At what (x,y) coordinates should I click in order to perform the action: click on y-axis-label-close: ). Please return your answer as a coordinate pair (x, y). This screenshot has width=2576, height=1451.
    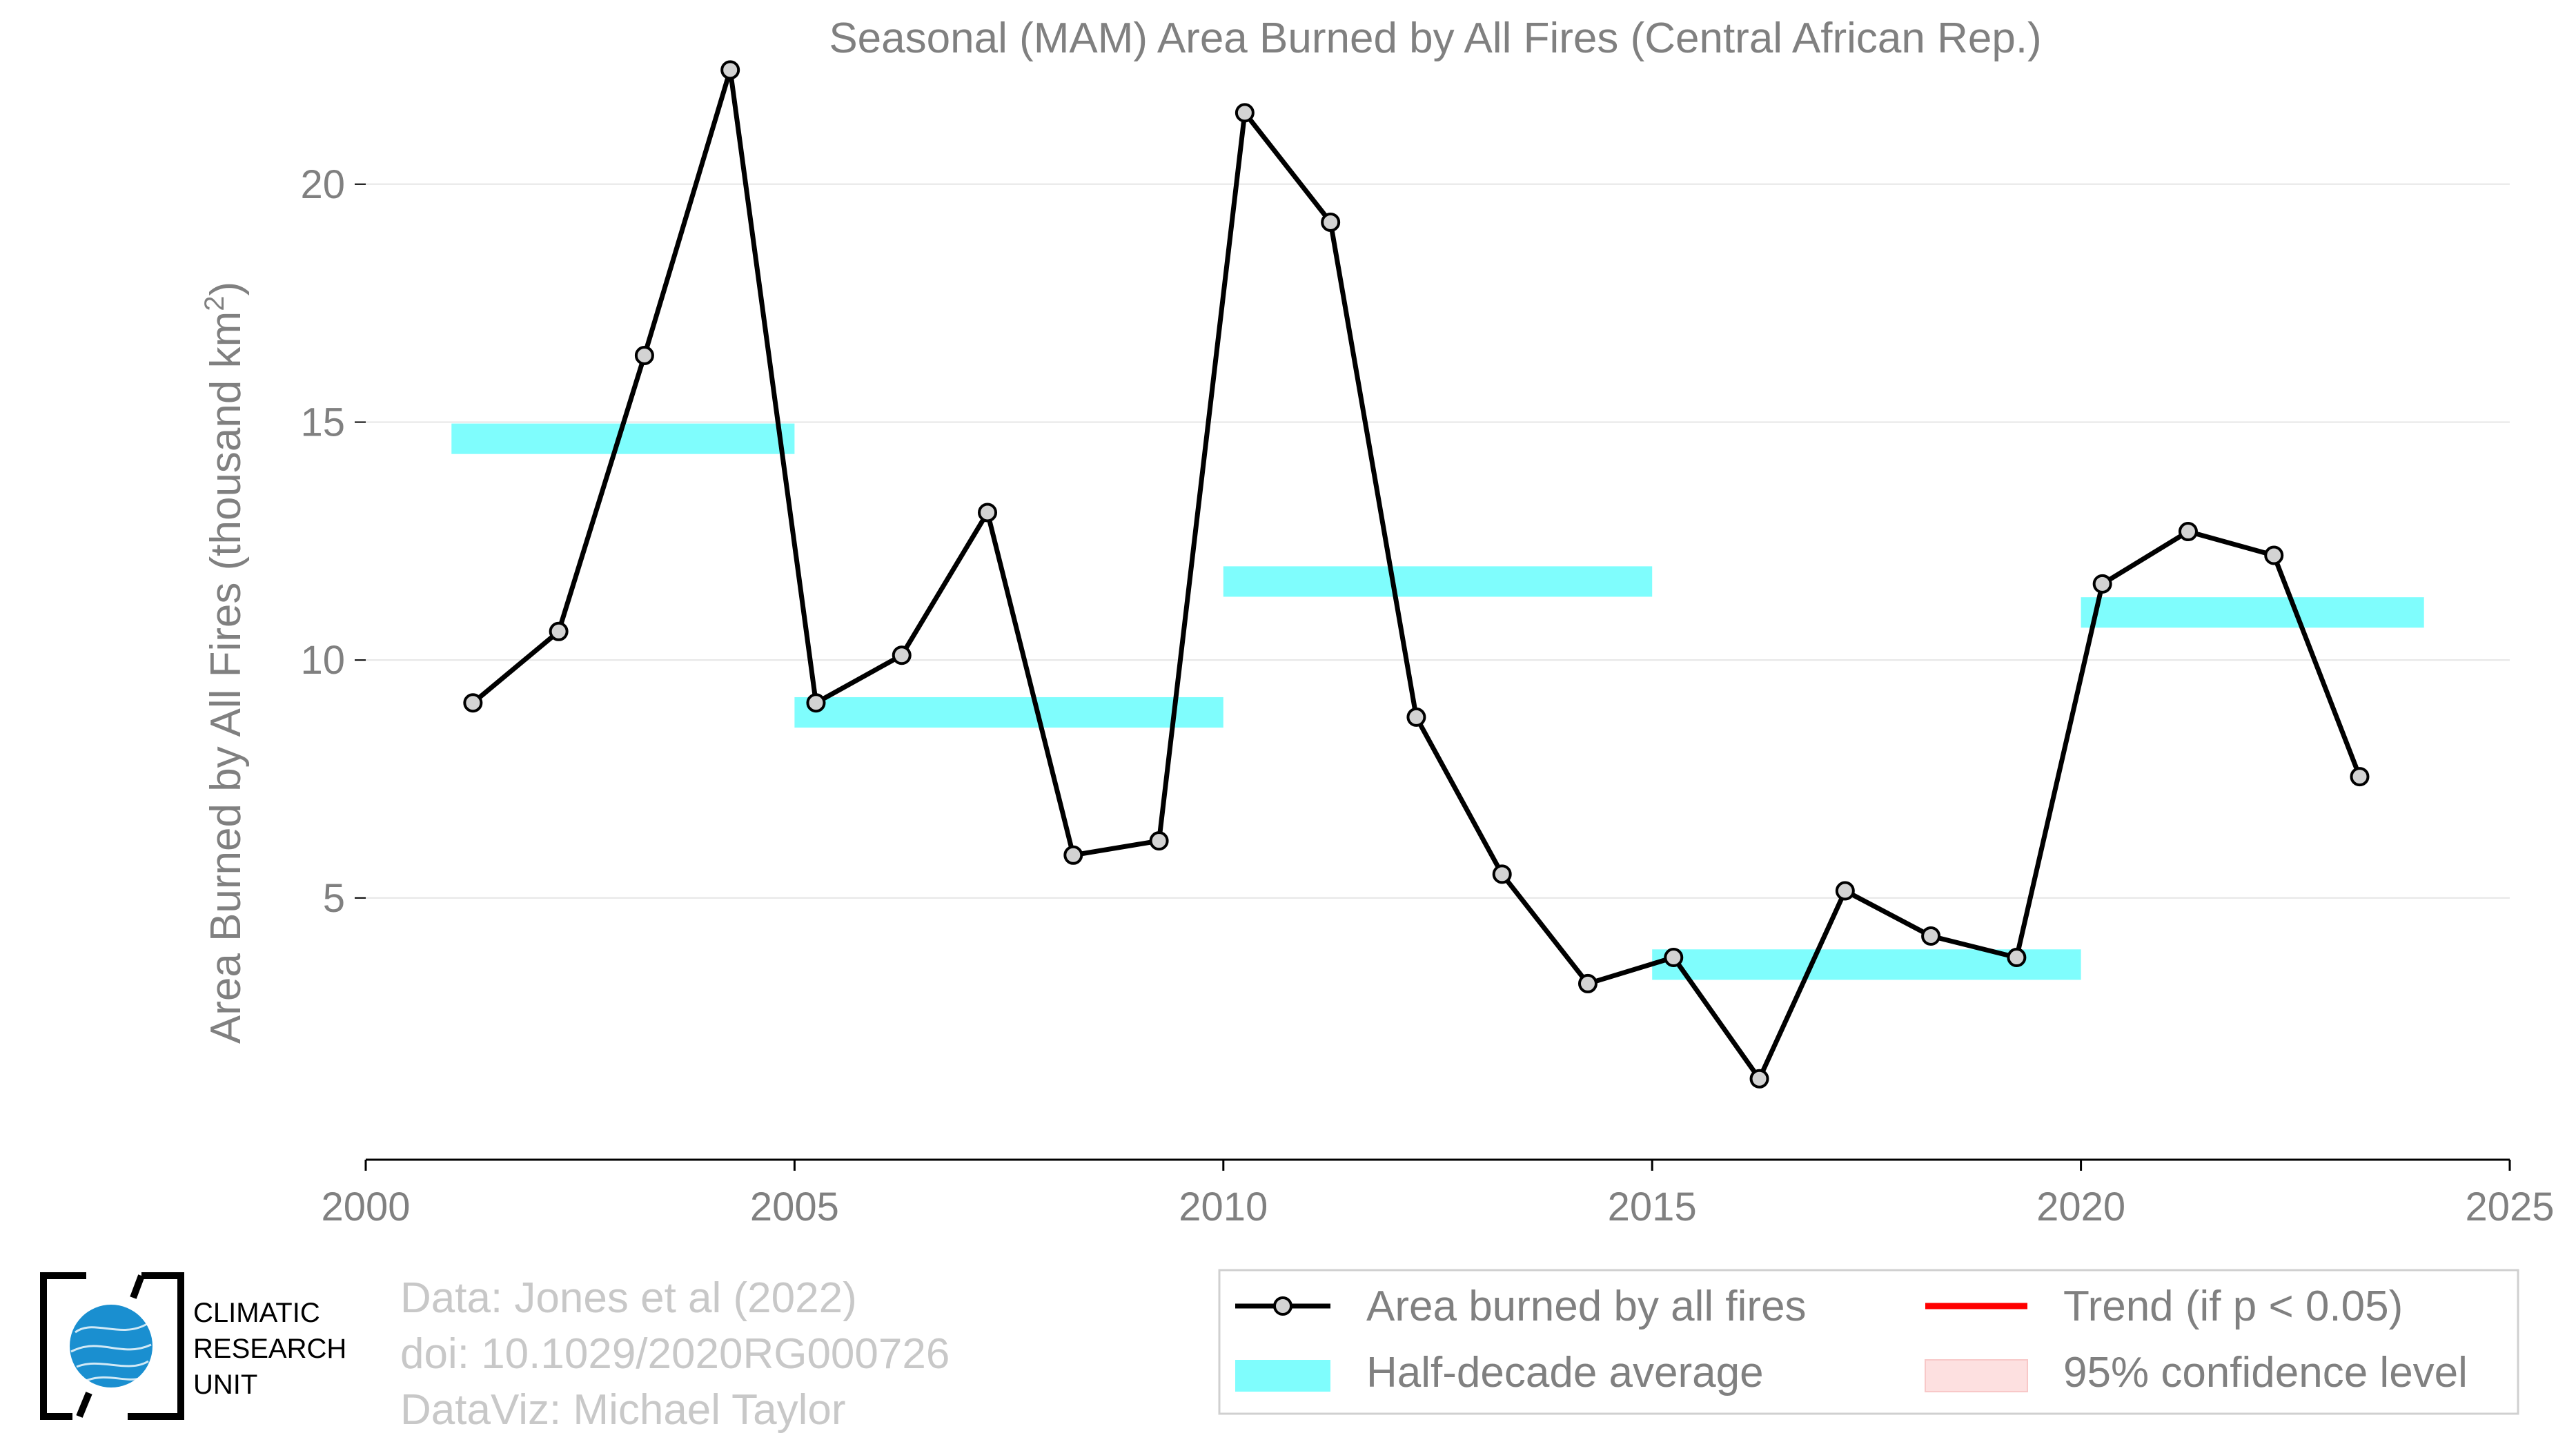
    Looking at the image, I should click on (226, 289).